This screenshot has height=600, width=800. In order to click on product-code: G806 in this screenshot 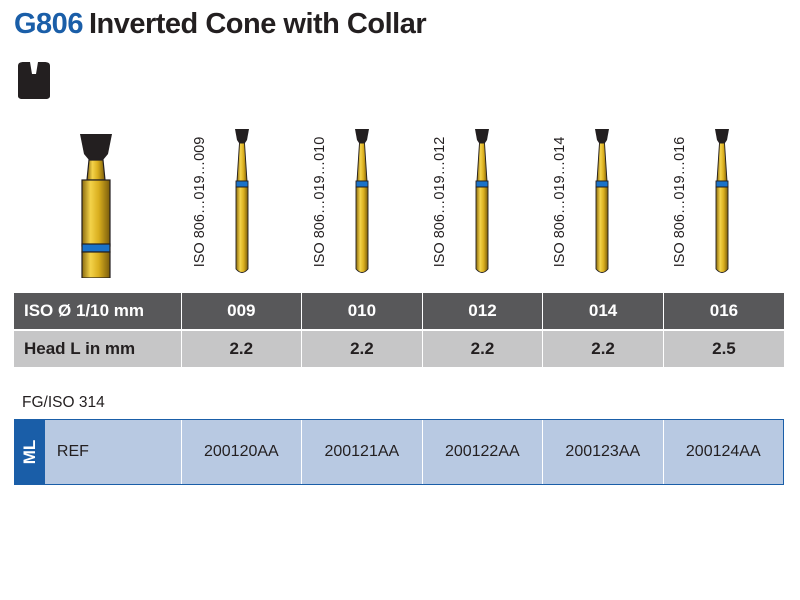, I will do `click(48, 24)`.